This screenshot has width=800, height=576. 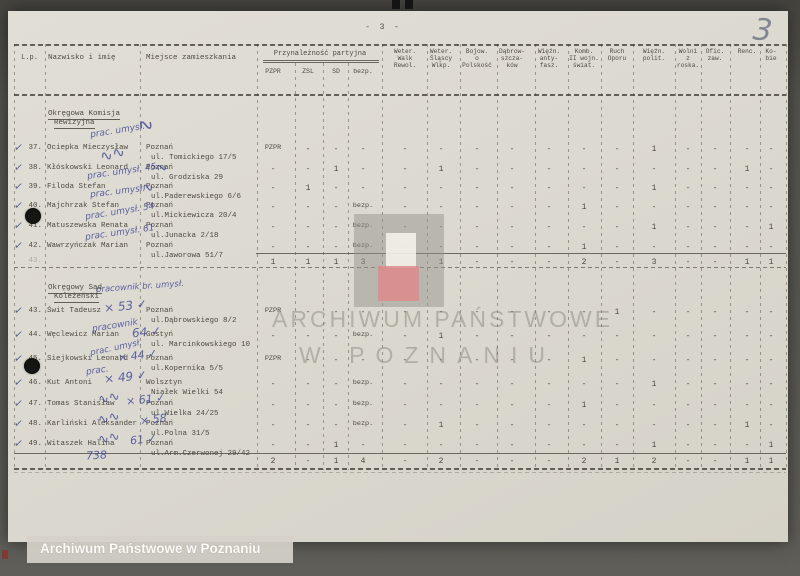 What do you see at coordinates (84, 115) in the screenshot?
I see `section-title-text: Okręgowa Komisja` at bounding box center [84, 115].